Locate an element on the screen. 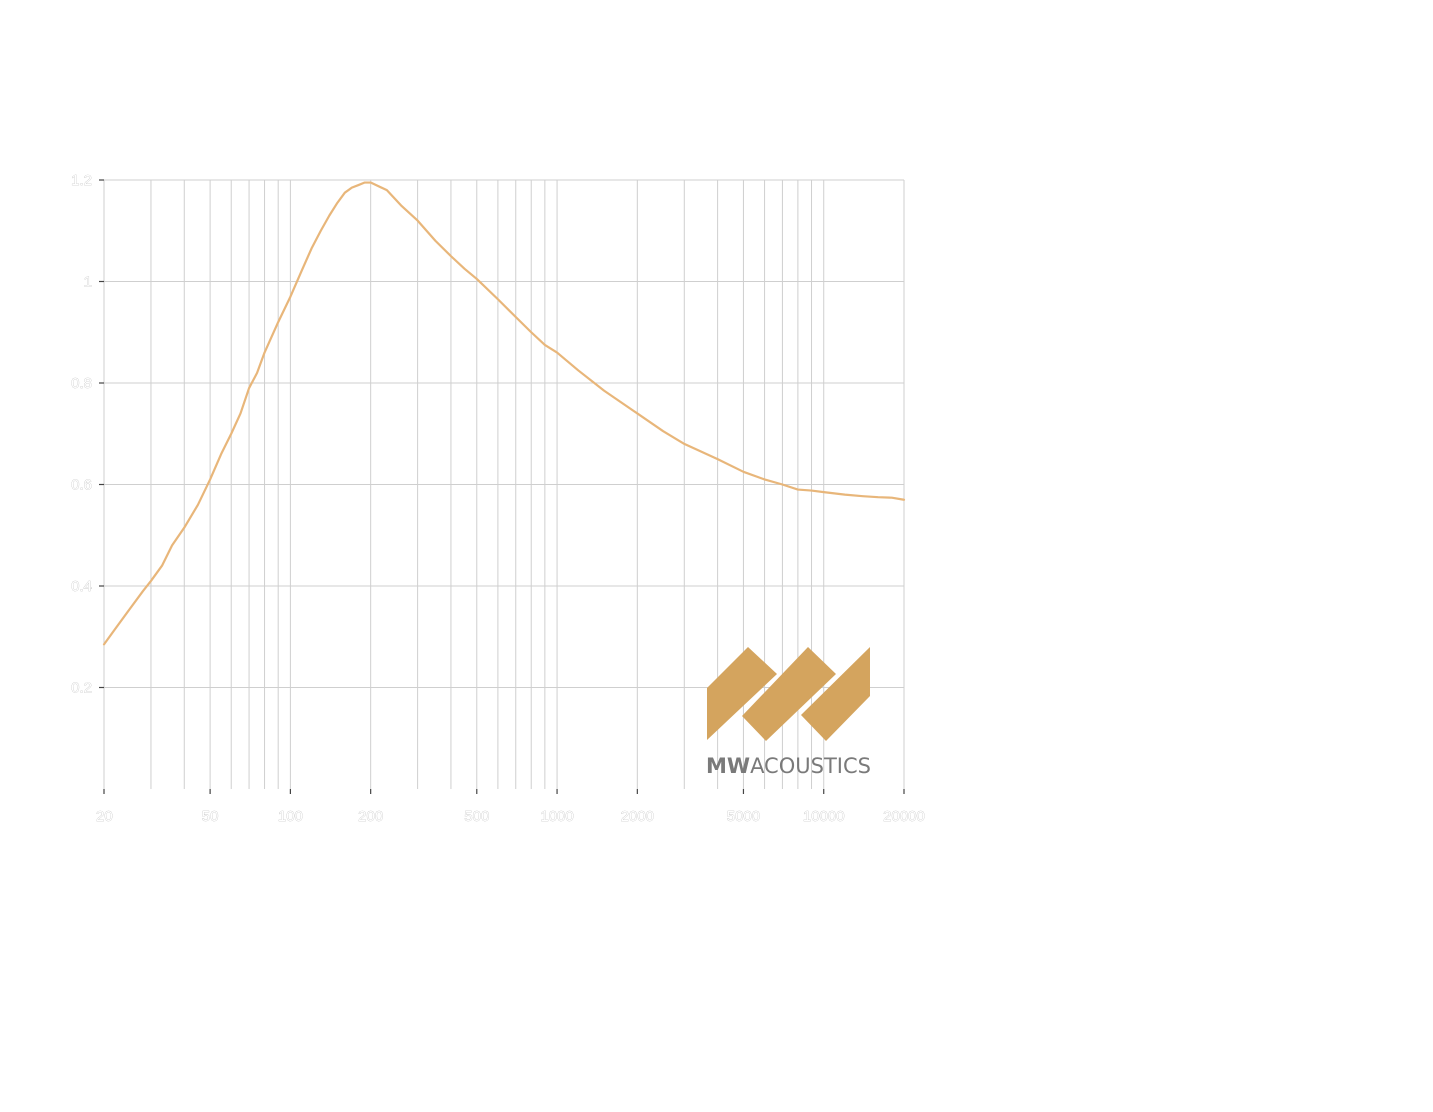  x-tick-label: 5000 is located at coordinates (743, 816).